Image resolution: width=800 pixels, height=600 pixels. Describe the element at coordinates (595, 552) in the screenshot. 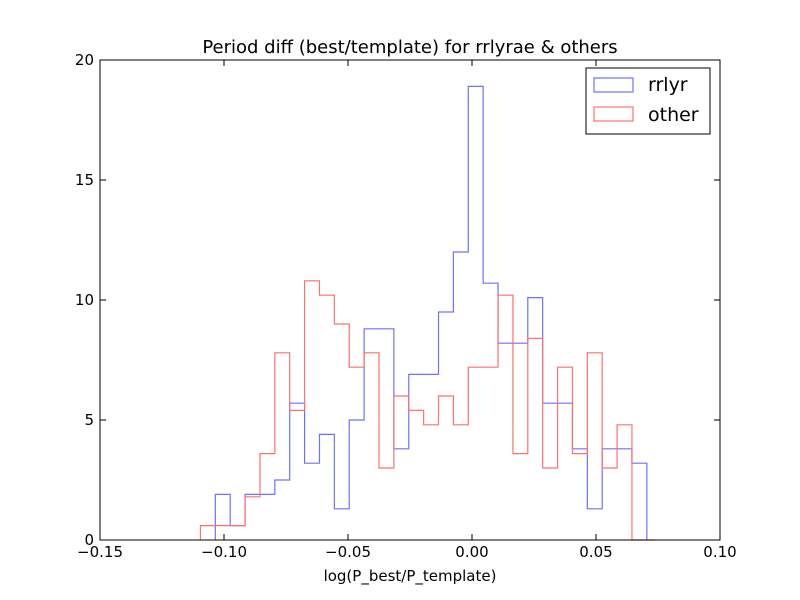

I see `x-tick-label: 0.05` at that location.